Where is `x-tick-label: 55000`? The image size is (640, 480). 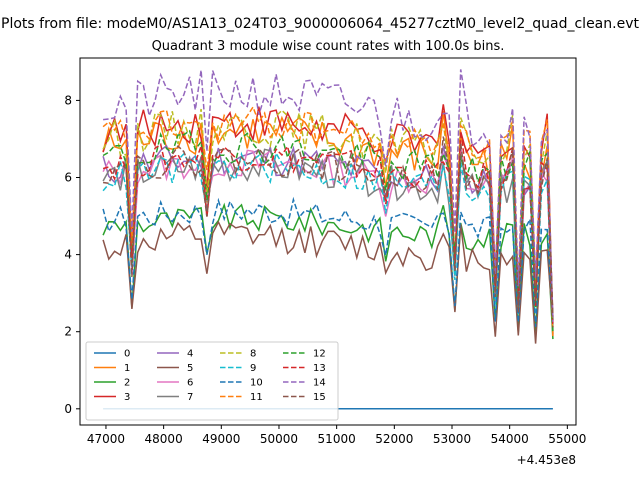
x-tick-label: 55000 is located at coordinates (567, 439).